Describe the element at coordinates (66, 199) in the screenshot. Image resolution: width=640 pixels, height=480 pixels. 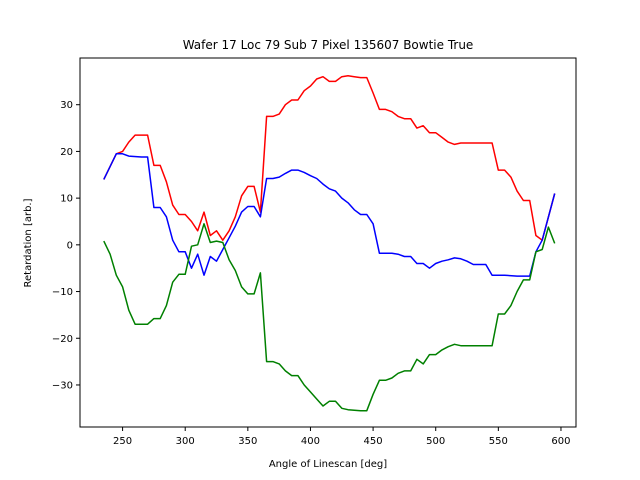
I see `y-tick-label: 10` at that location.